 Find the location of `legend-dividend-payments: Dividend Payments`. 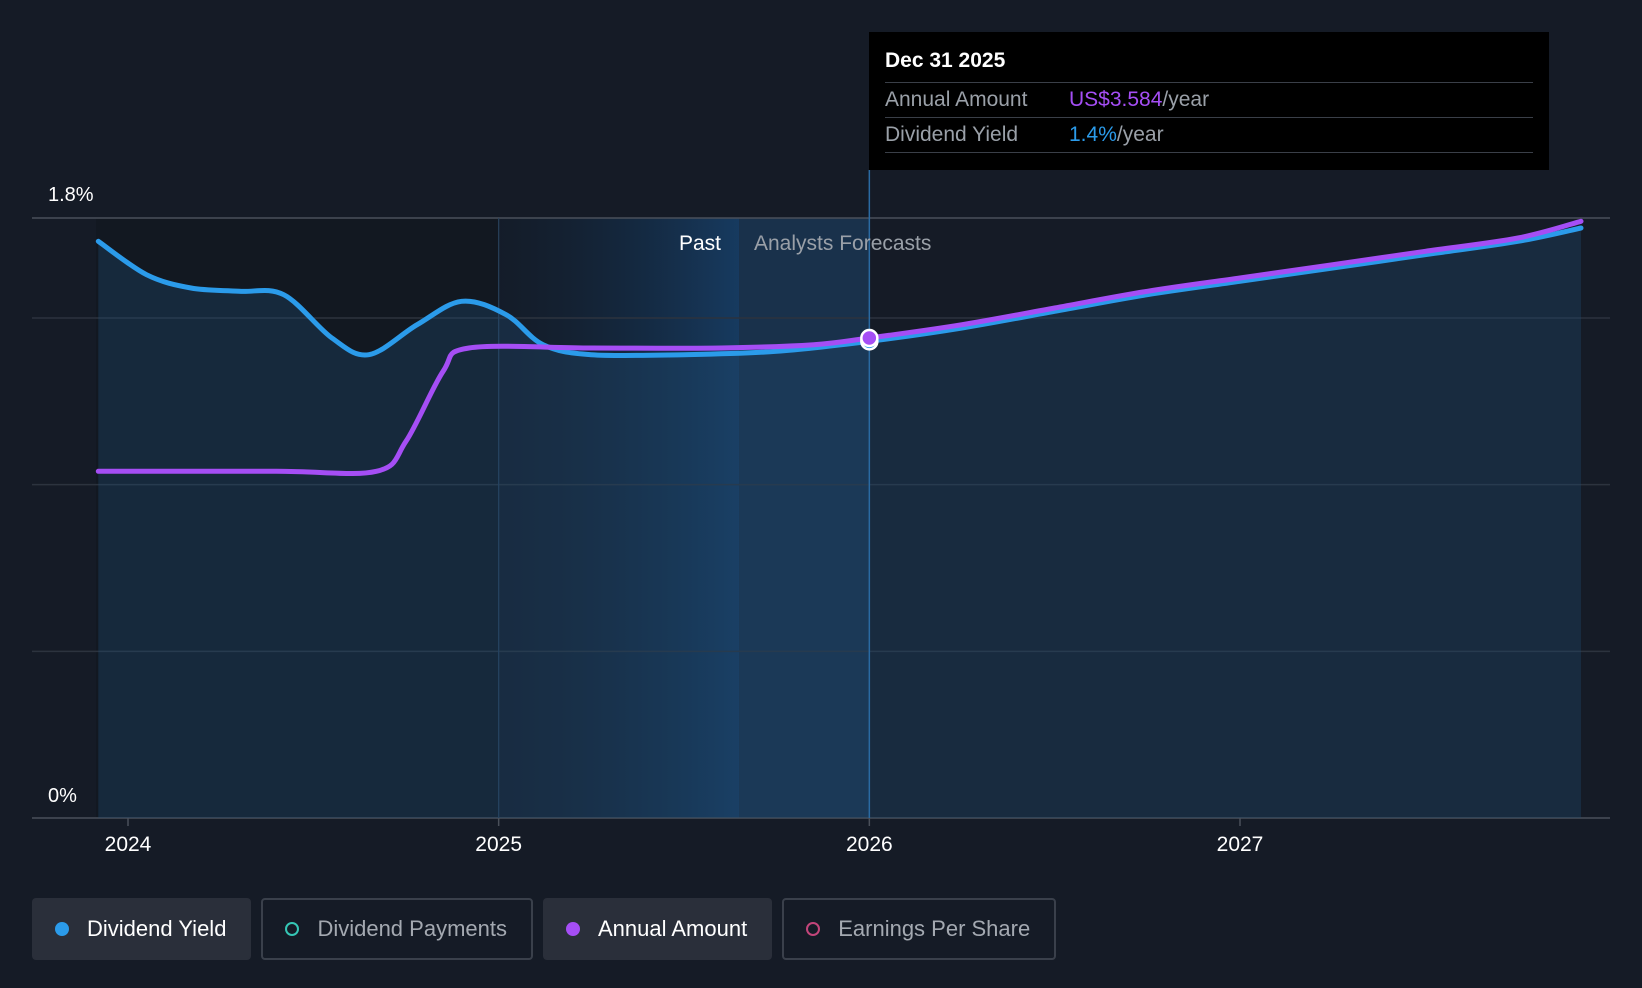

legend-dividend-payments: Dividend Payments is located at coordinates (397, 929).